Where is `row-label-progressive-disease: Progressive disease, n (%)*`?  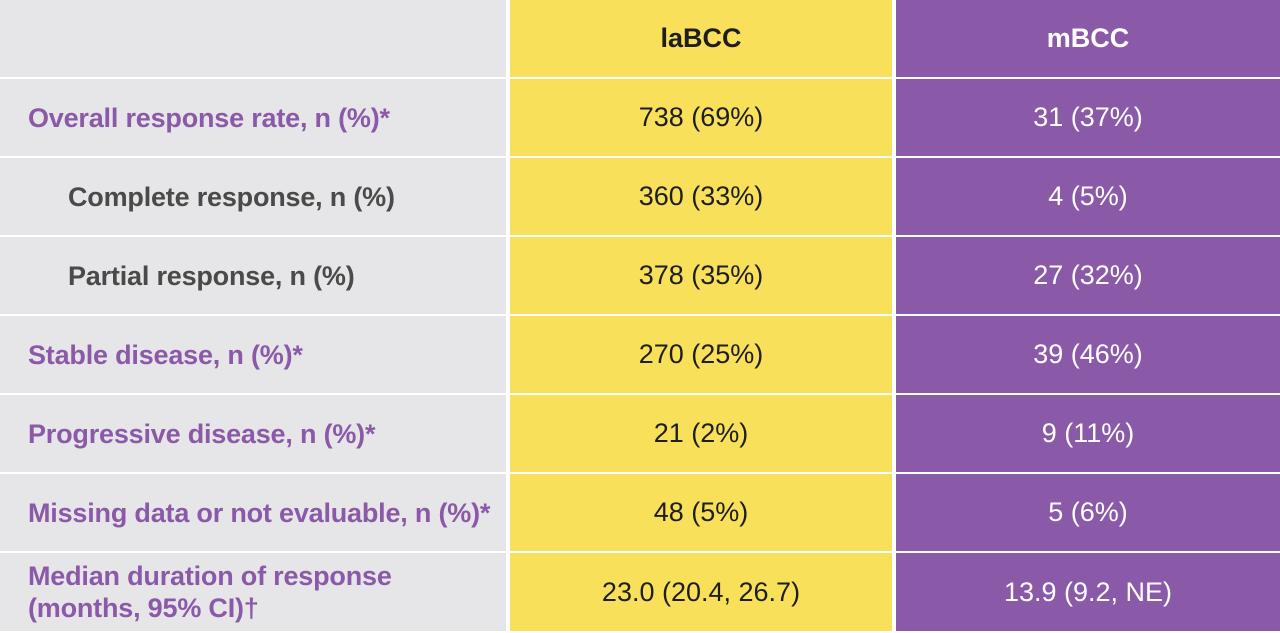 row-label-progressive-disease: Progressive disease, n (%)* is located at coordinates (253, 434).